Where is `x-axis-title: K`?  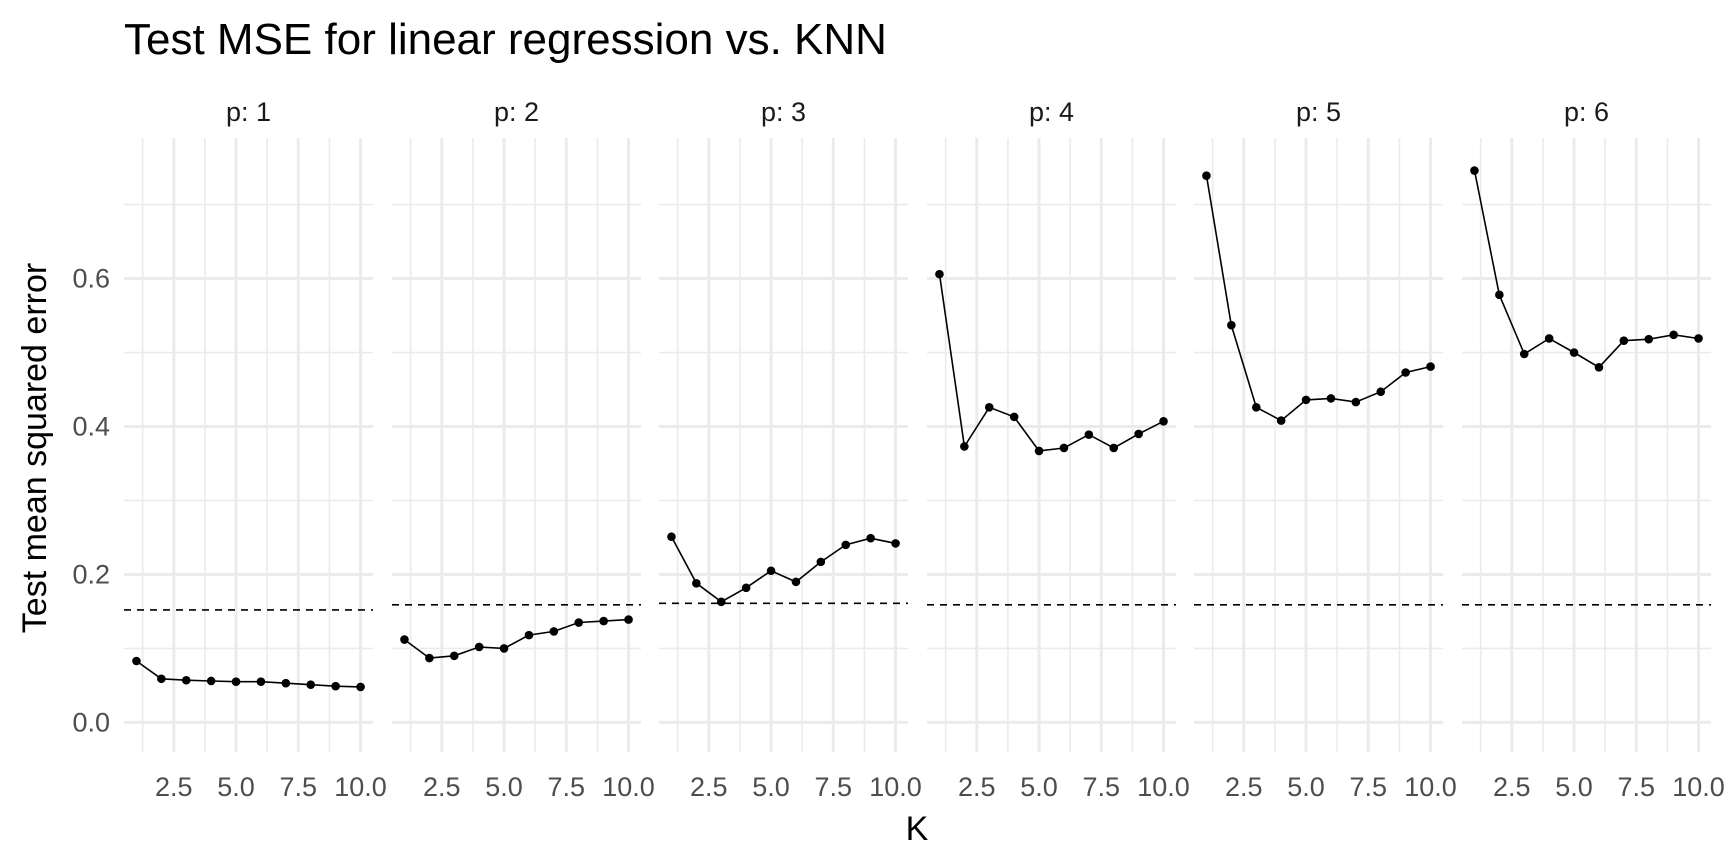
x-axis-title: K is located at coordinates (917, 829).